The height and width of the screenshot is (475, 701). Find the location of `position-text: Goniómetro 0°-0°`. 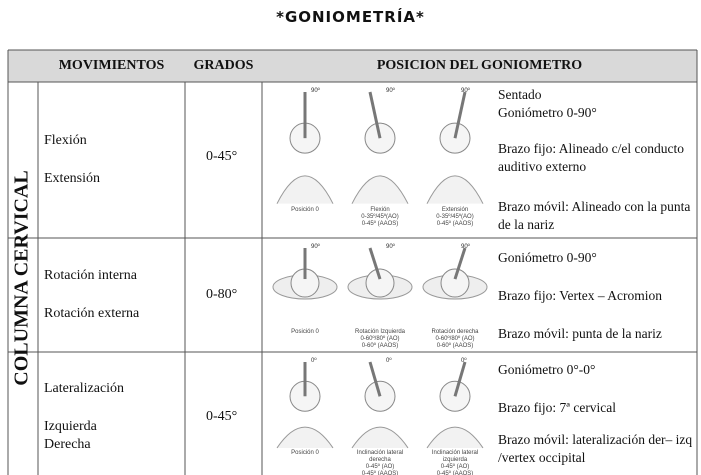

position-text: Goniómetro 0°-0° is located at coordinates (547, 369).